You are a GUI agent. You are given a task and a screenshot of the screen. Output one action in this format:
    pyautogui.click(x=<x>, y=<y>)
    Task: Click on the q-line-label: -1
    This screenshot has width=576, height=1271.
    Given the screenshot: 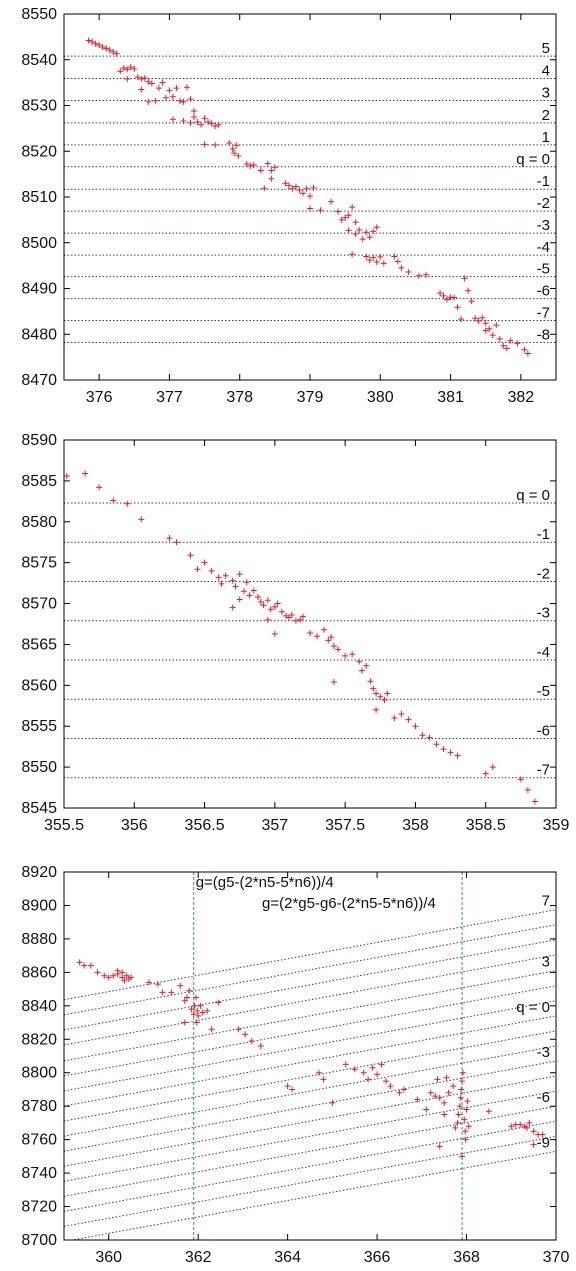 What is the action you would take?
    pyautogui.click(x=543, y=181)
    